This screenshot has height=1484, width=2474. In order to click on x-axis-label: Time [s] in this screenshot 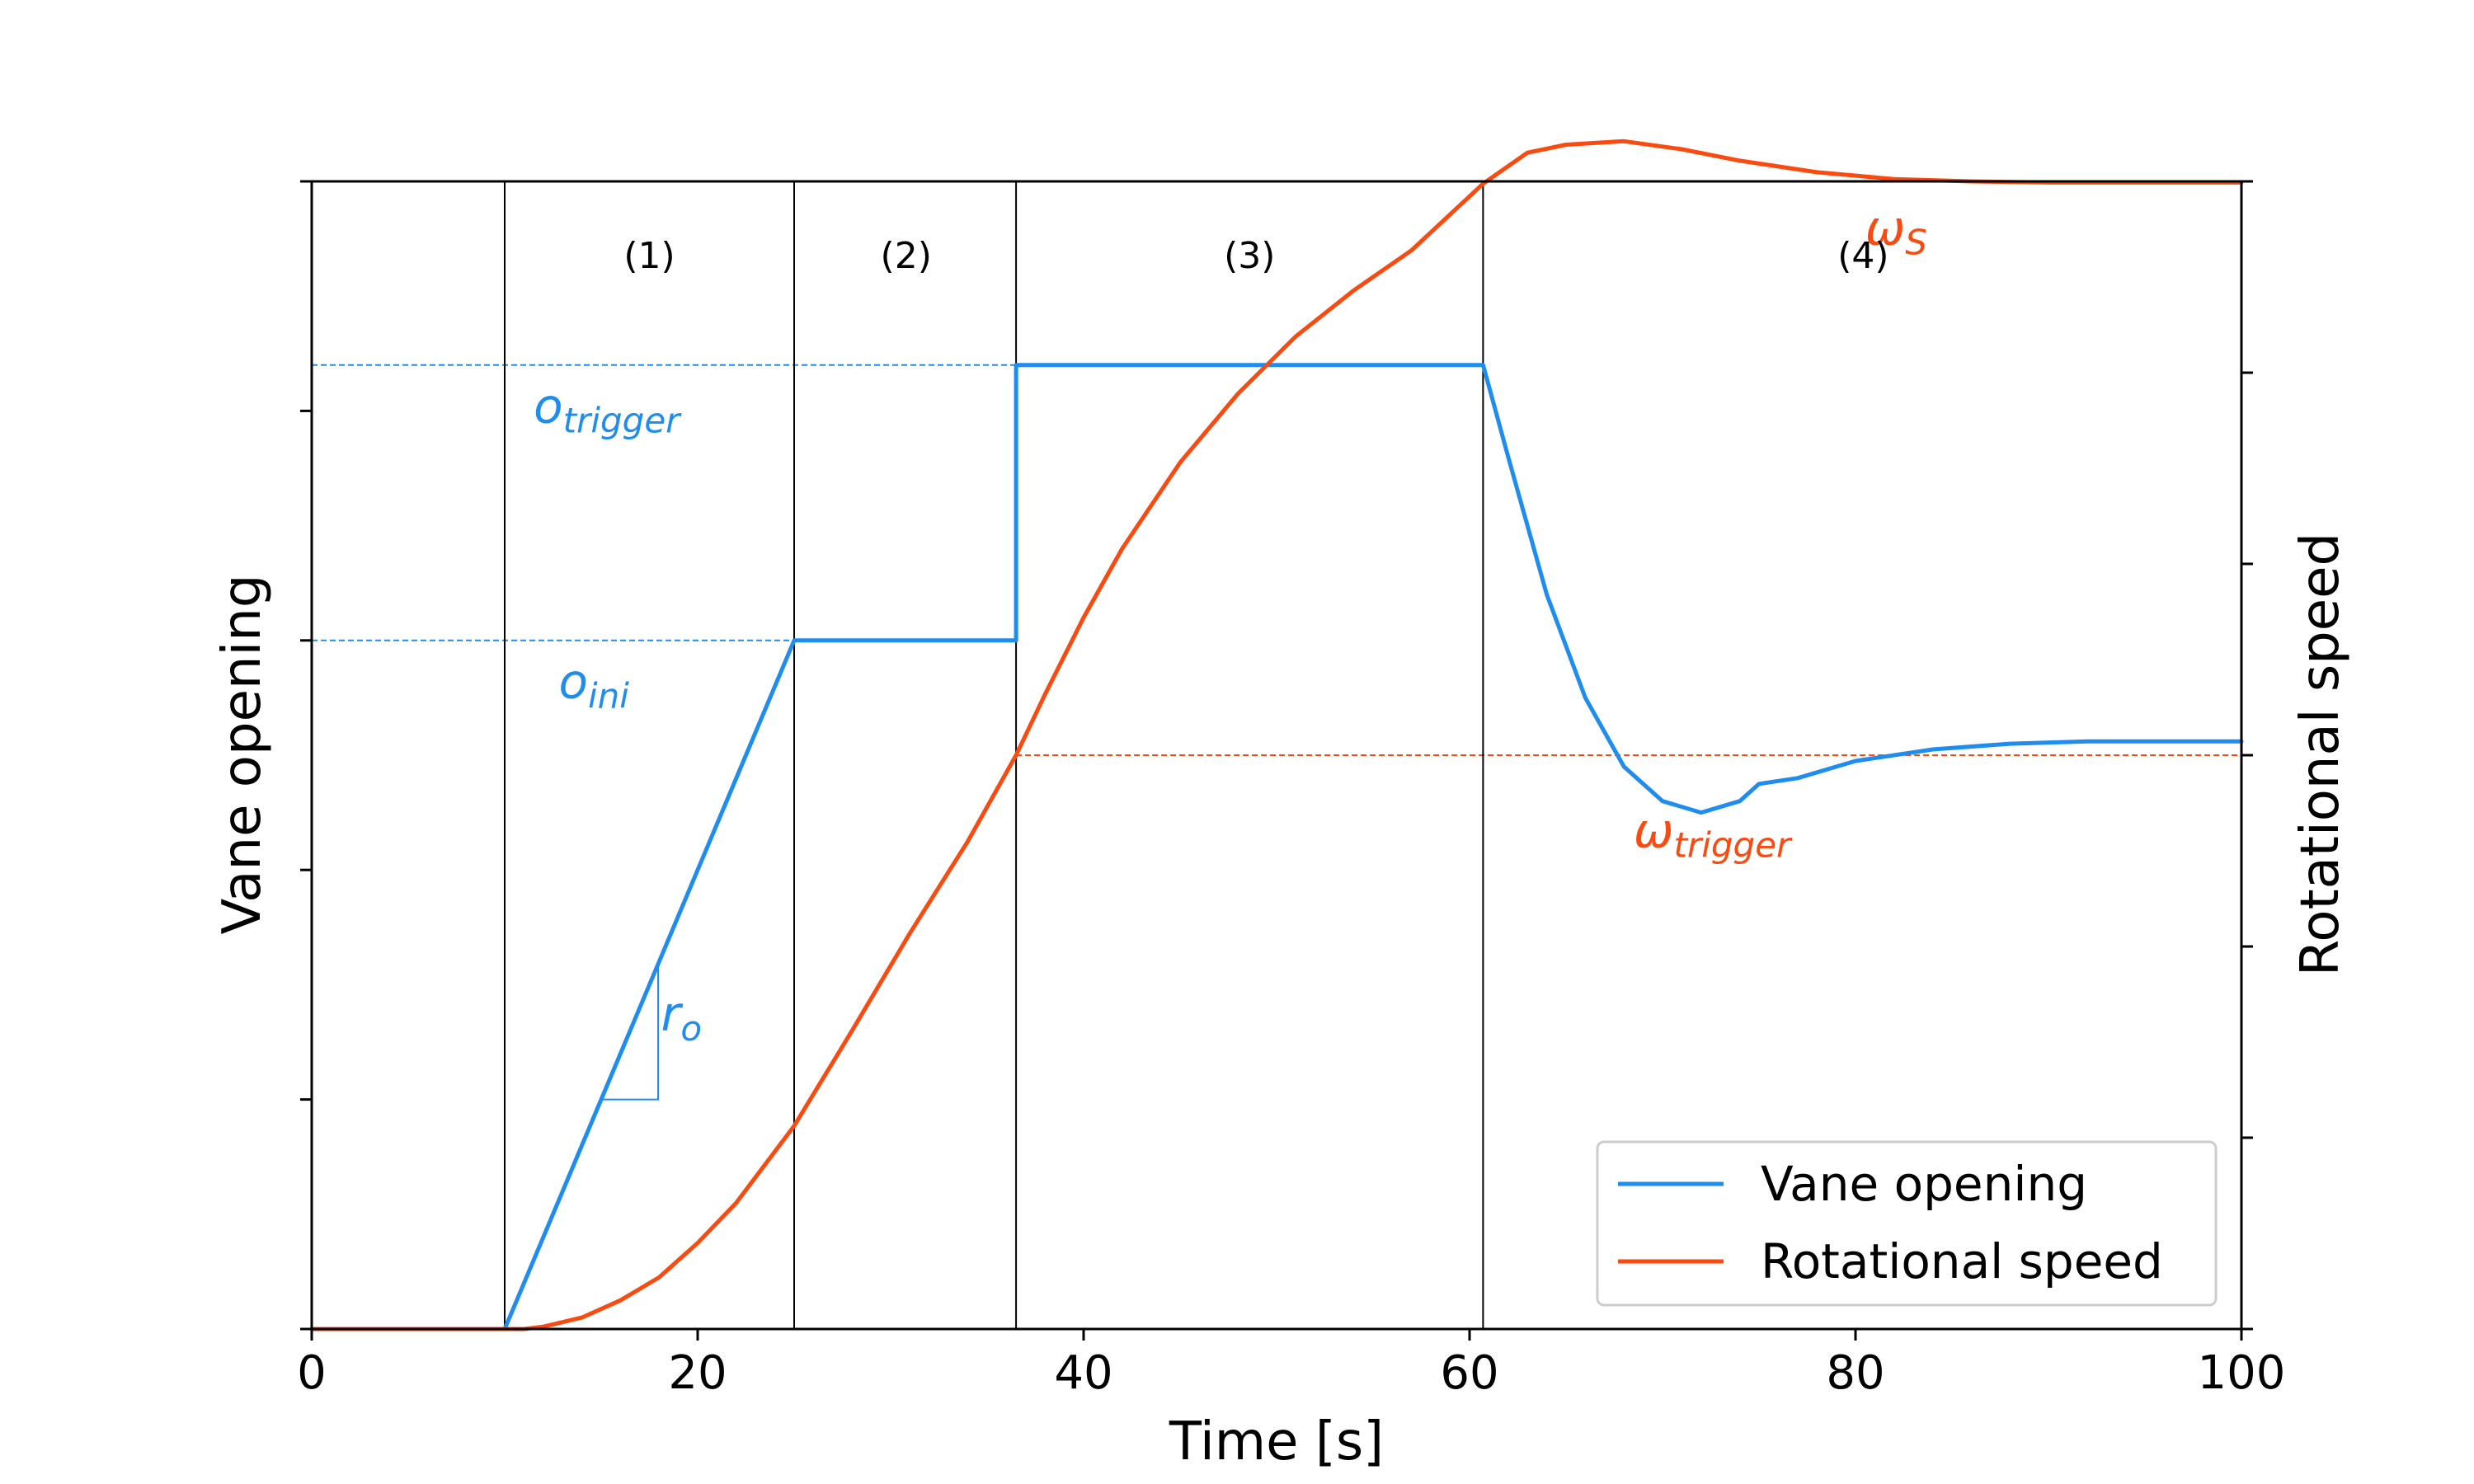, I will do `click(1276, 1441)`.